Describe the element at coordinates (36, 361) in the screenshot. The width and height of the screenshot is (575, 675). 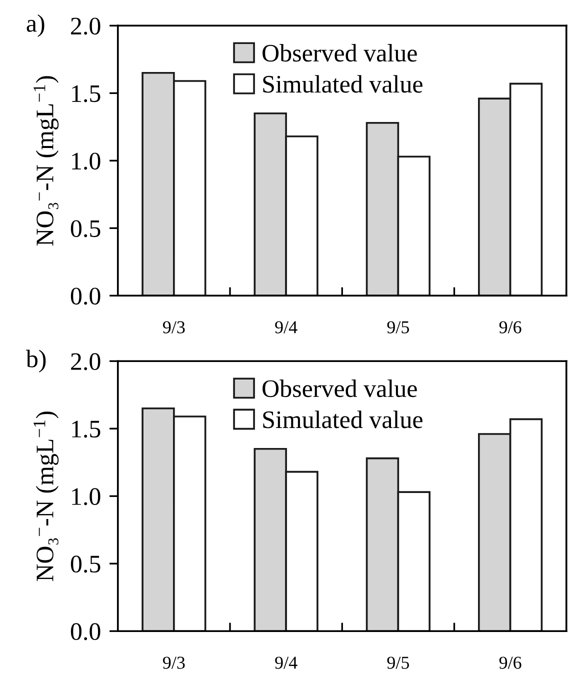
I see `chart-title: b)` at that location.